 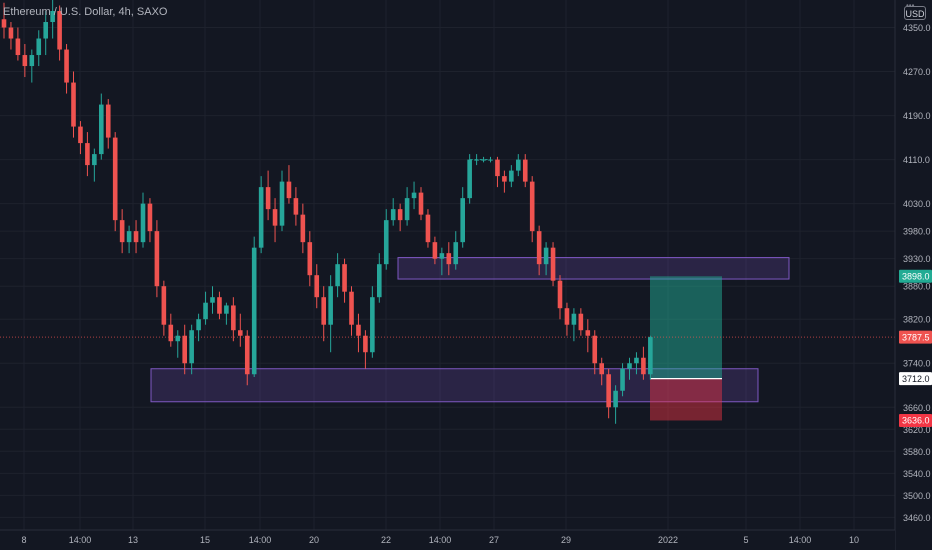 What do you see at coordinates (915, 337) in the screenshot?
I see `price-tag-last: 3787.5` at bounding box center [915, 337].